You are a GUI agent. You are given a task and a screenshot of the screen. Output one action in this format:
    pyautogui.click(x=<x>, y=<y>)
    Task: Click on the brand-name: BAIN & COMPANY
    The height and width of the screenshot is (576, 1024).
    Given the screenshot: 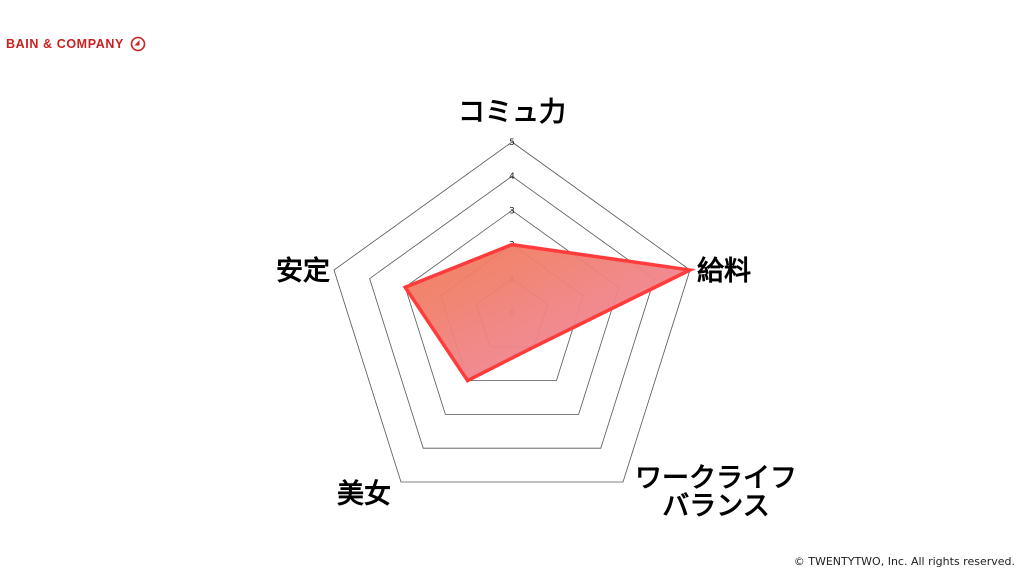 What is the action you would take?
    pyautogui.click(x=65, y=44)
    